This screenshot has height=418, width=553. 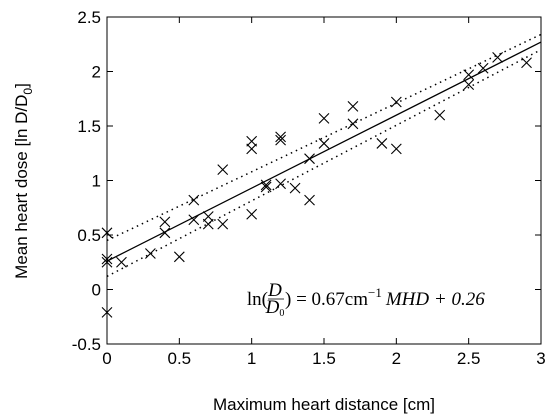 I want to click on x-tick-label: 1, so click(x=251, y=358).